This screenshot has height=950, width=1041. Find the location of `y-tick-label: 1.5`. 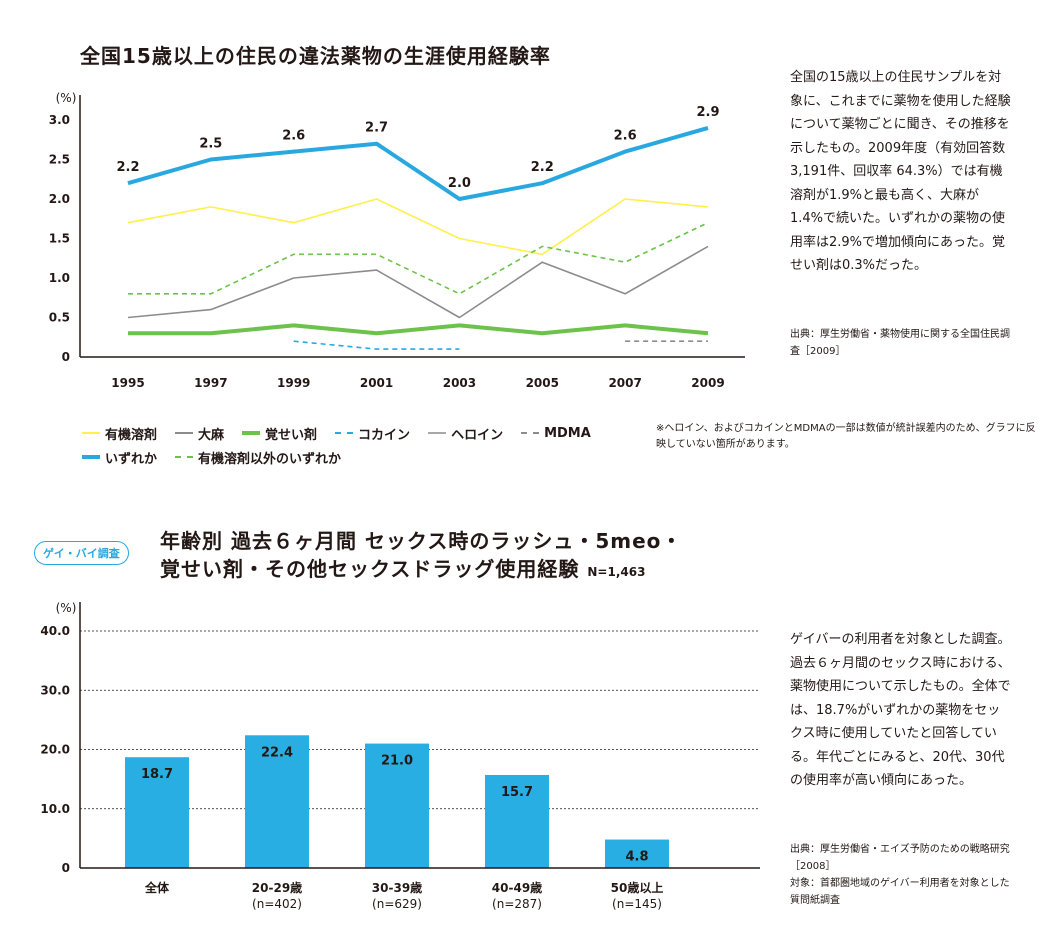

y-tick-label: 1.5 is located at coordinates (59, 239).